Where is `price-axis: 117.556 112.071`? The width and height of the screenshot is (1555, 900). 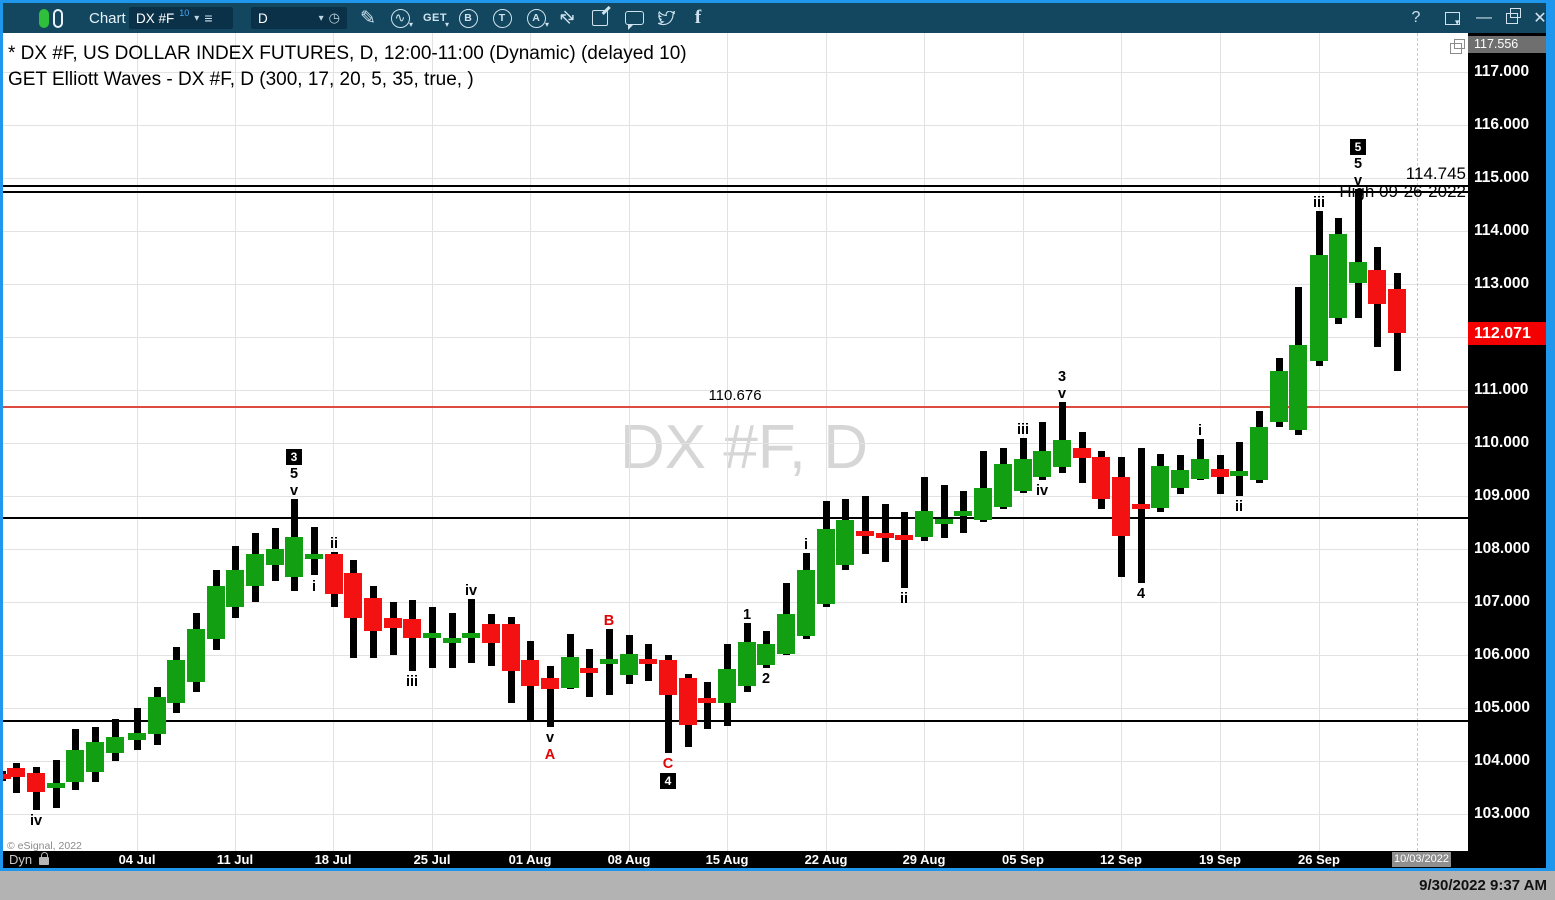 price-axis: 117.556 112.071 is located at coordinates (1507, 442).